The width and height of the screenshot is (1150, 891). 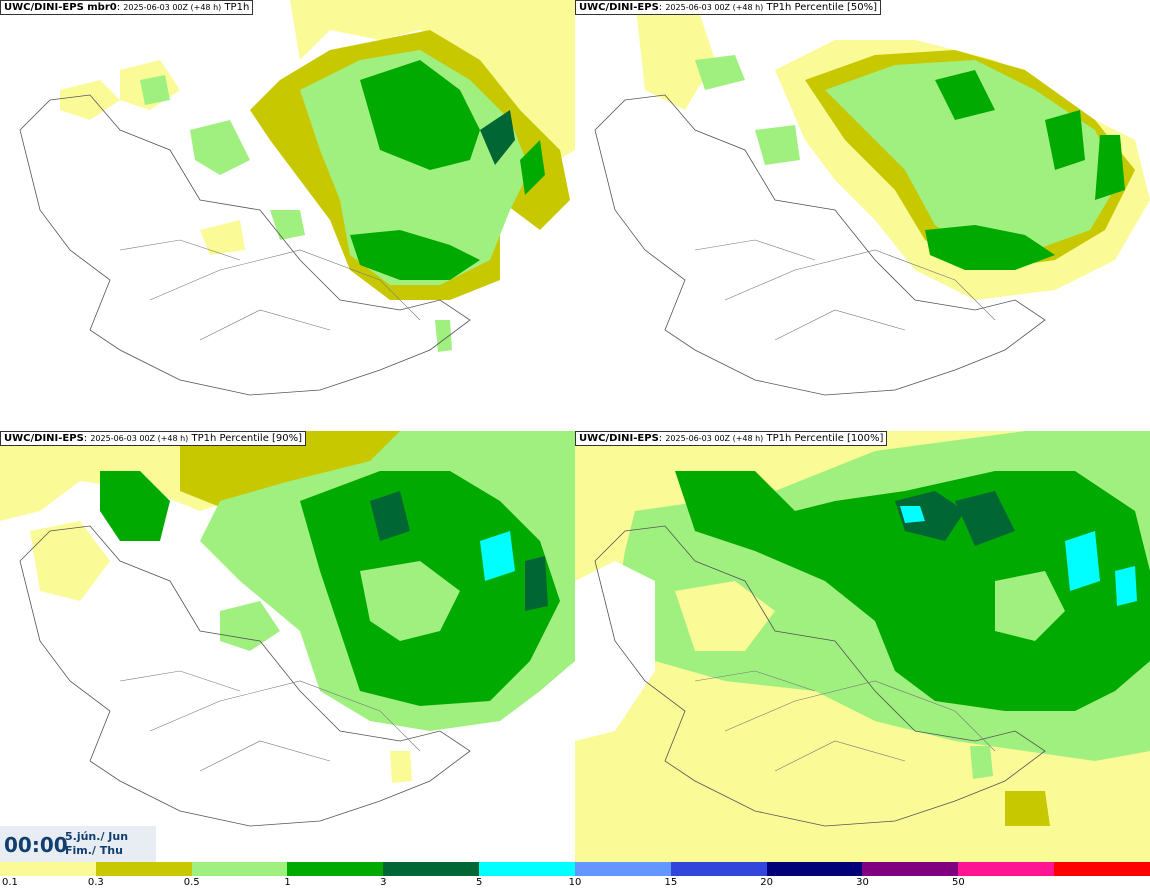 I want to click on valid-date-line1: 5.jún./ Jun, so click(x=97, y=836).